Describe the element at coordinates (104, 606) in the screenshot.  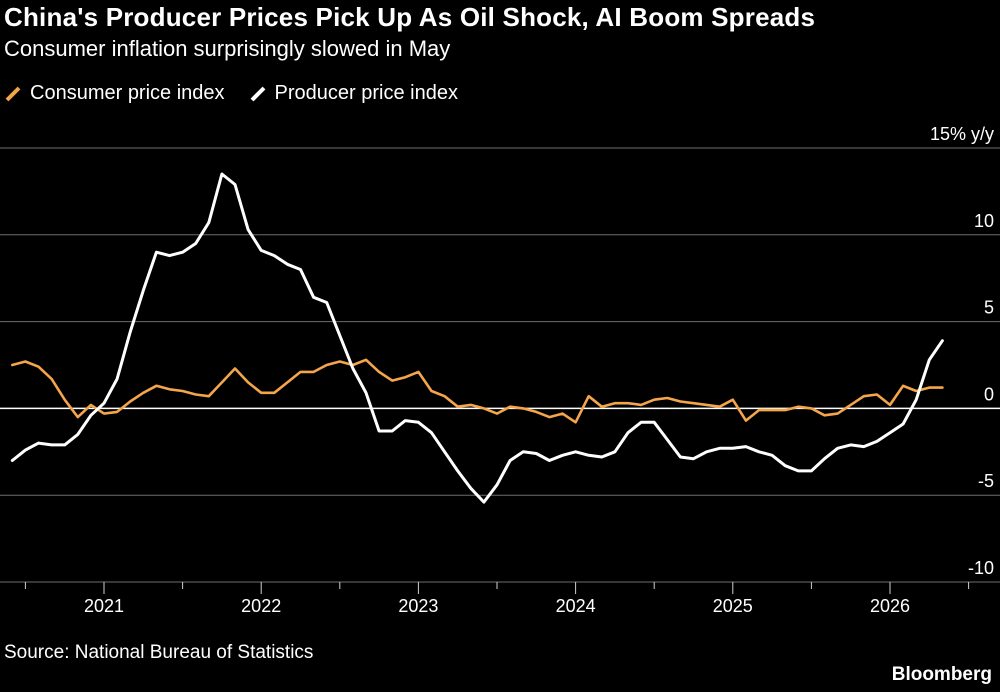
I see `x-tick-label: 2021` at that location.